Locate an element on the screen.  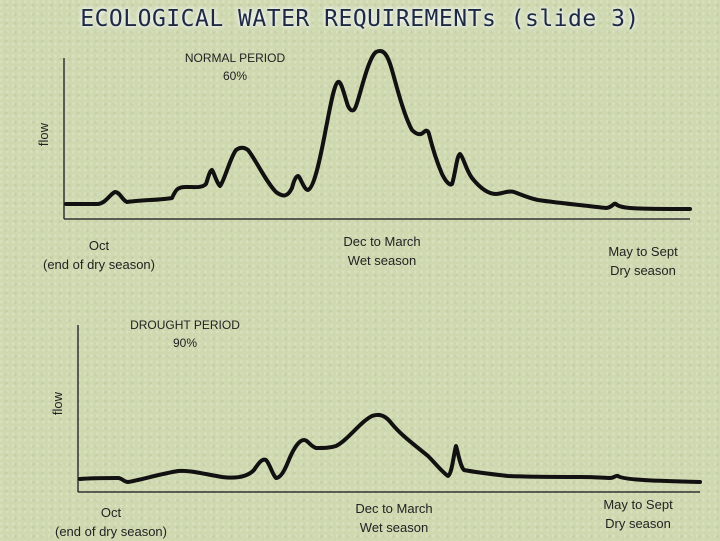
slide-title: ECOLOGICAL WATER REQUIREMENTs (slide 3) is located at coordinates (360, 19).